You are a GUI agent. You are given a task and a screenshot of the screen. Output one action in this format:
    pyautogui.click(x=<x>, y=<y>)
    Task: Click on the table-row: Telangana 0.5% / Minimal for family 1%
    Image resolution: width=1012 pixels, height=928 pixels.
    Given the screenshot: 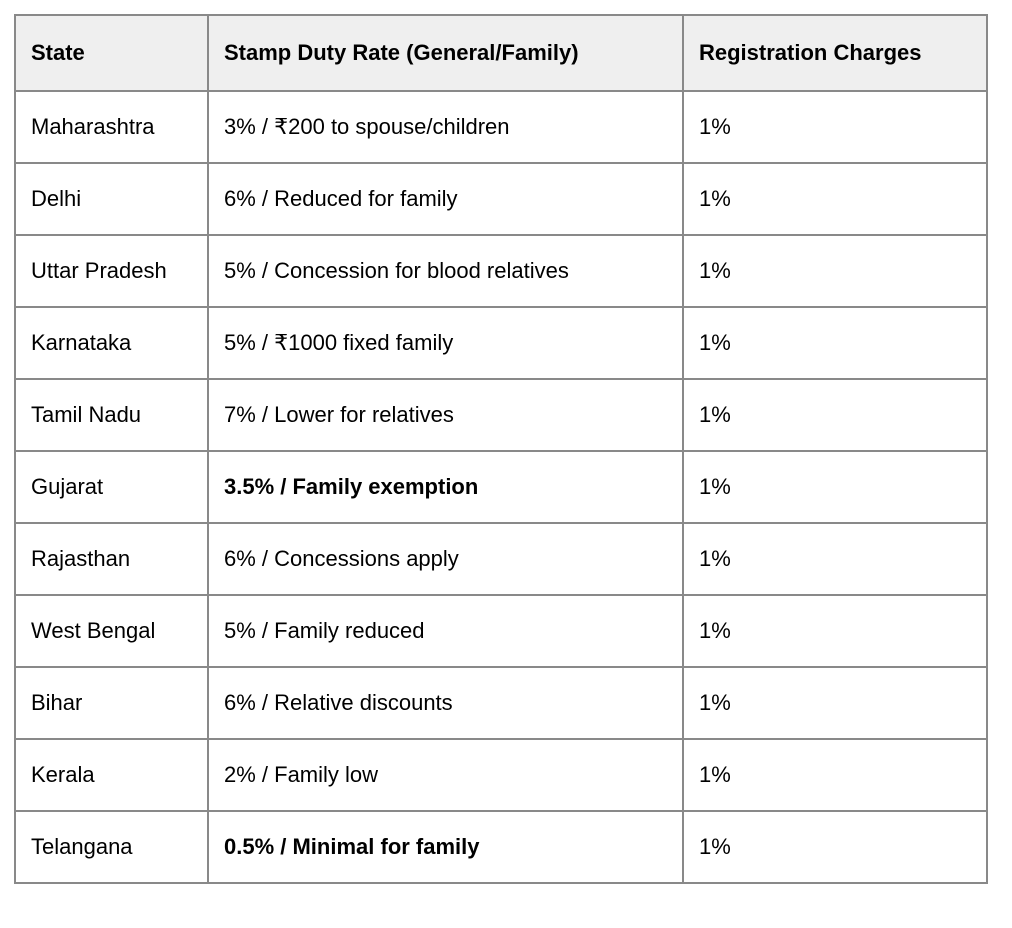 What is the action you would take?
    pyautogui.click(x=501, y=847)
    